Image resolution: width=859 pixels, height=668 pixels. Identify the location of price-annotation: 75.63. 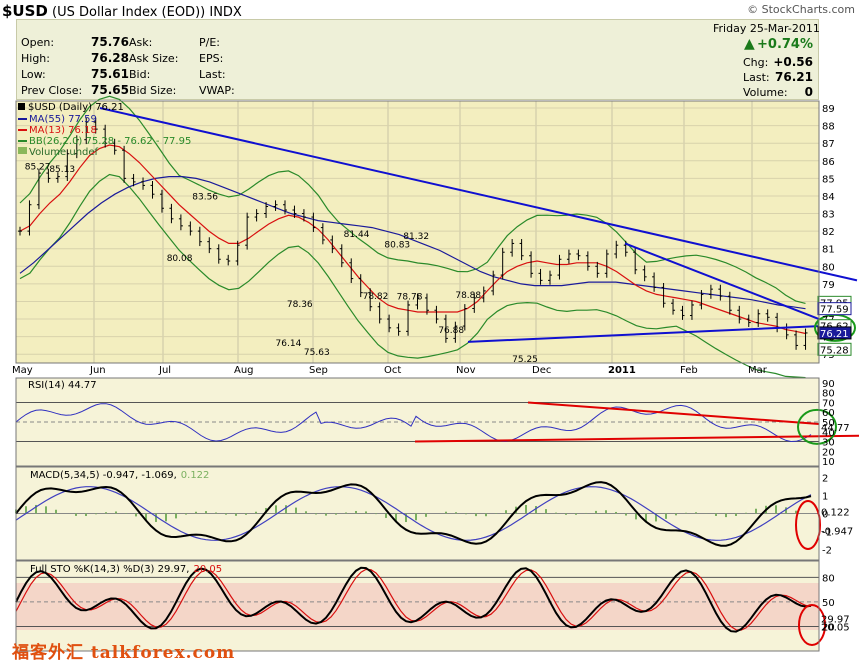
(317, 353).